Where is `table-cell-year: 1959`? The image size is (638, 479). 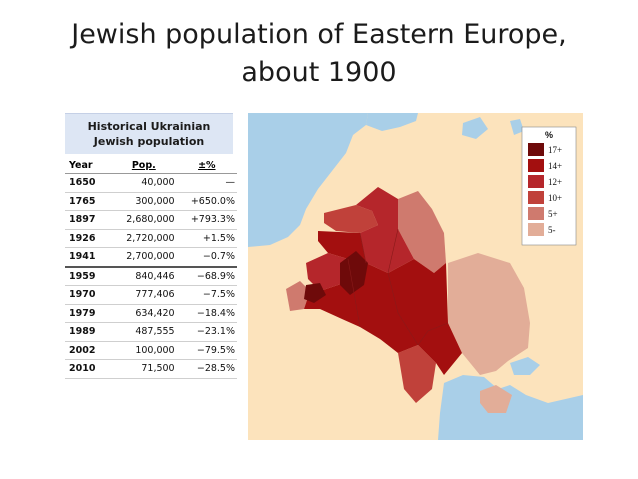 table-cell-year: 1959 is located at coordinates (88, 276).